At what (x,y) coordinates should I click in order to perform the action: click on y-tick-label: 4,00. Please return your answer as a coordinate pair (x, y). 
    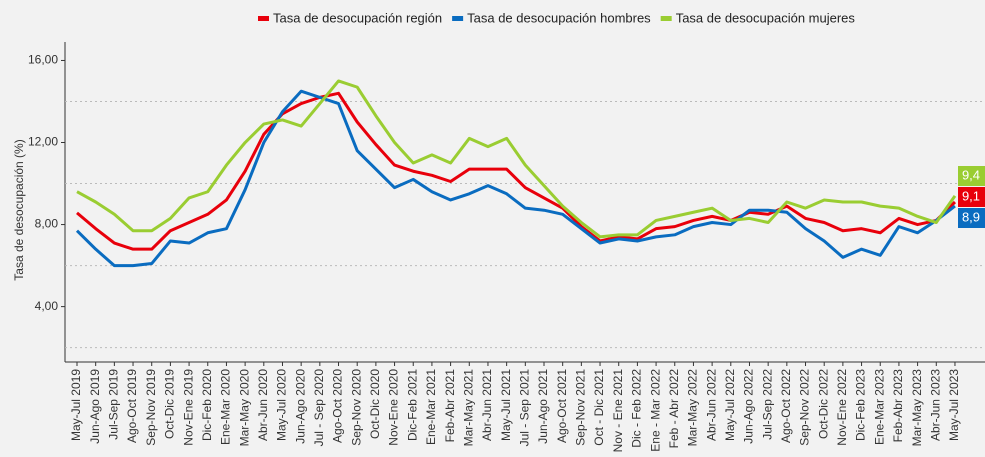
    Looking at the image, I should click on (47, 306).